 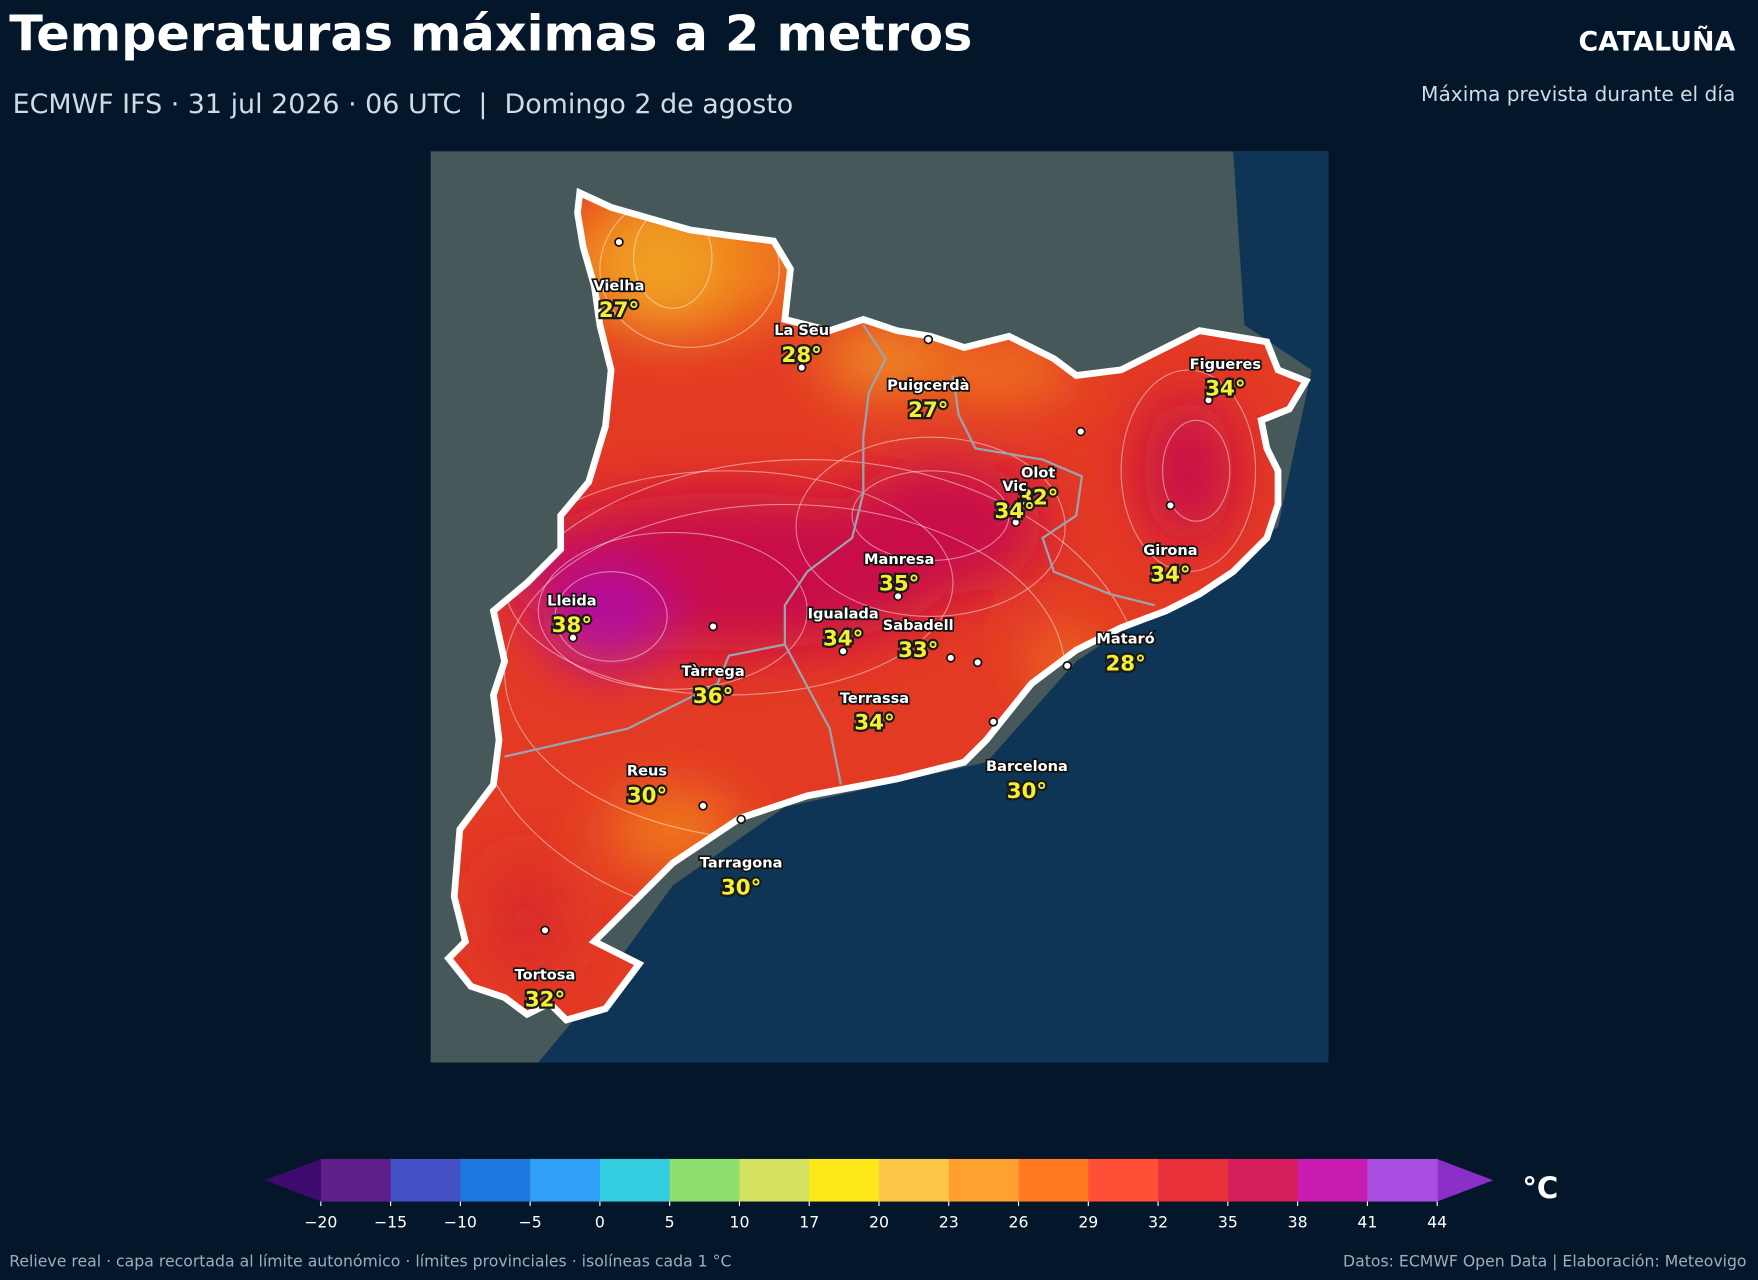 I want to click on colorbar-tick-label: 41, so click(x=1367, y=1221).